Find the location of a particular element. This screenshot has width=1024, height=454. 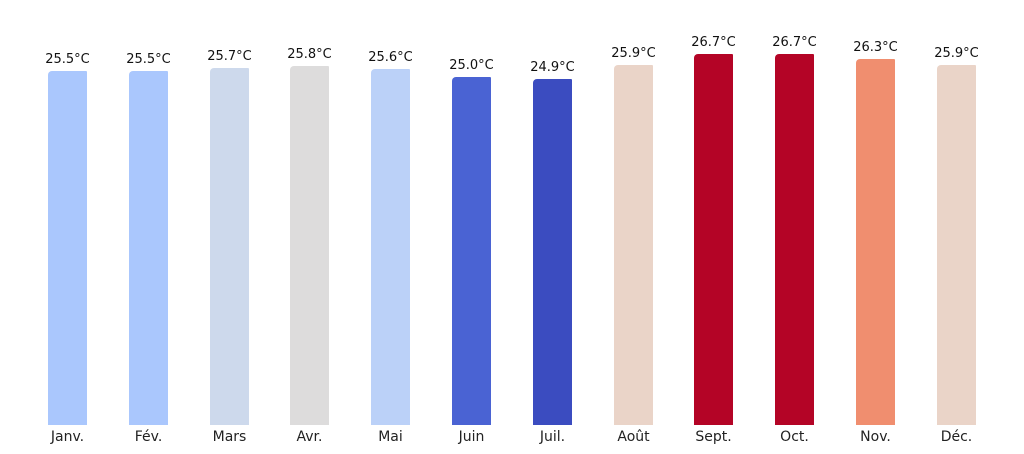

x-tick-label: Sept. is located at coordinates (713, 437).